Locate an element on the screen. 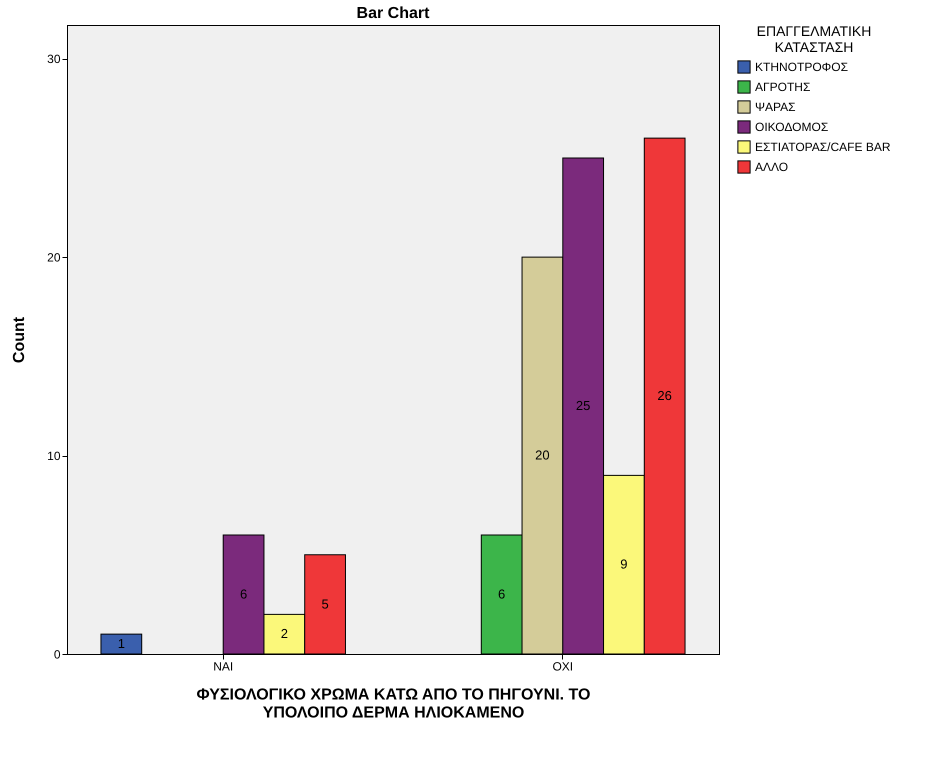 This screenshot has width=952, height=762. data-label: 1 is located at coordinates (121, 644).